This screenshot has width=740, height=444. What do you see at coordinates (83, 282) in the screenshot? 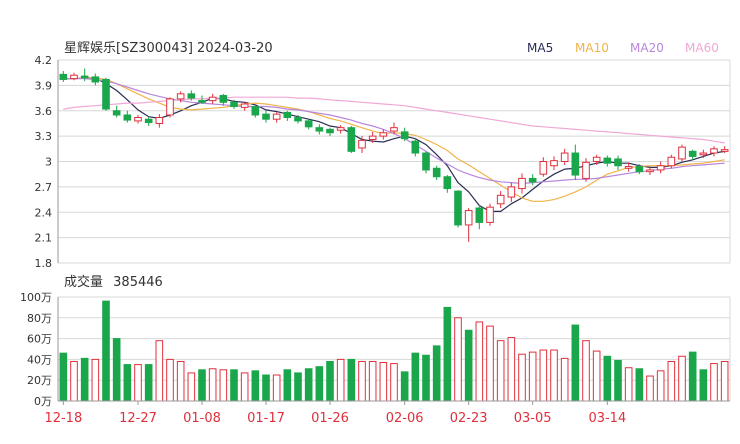
I see `volume-label: 成交量` at bounding box center [83, 282].